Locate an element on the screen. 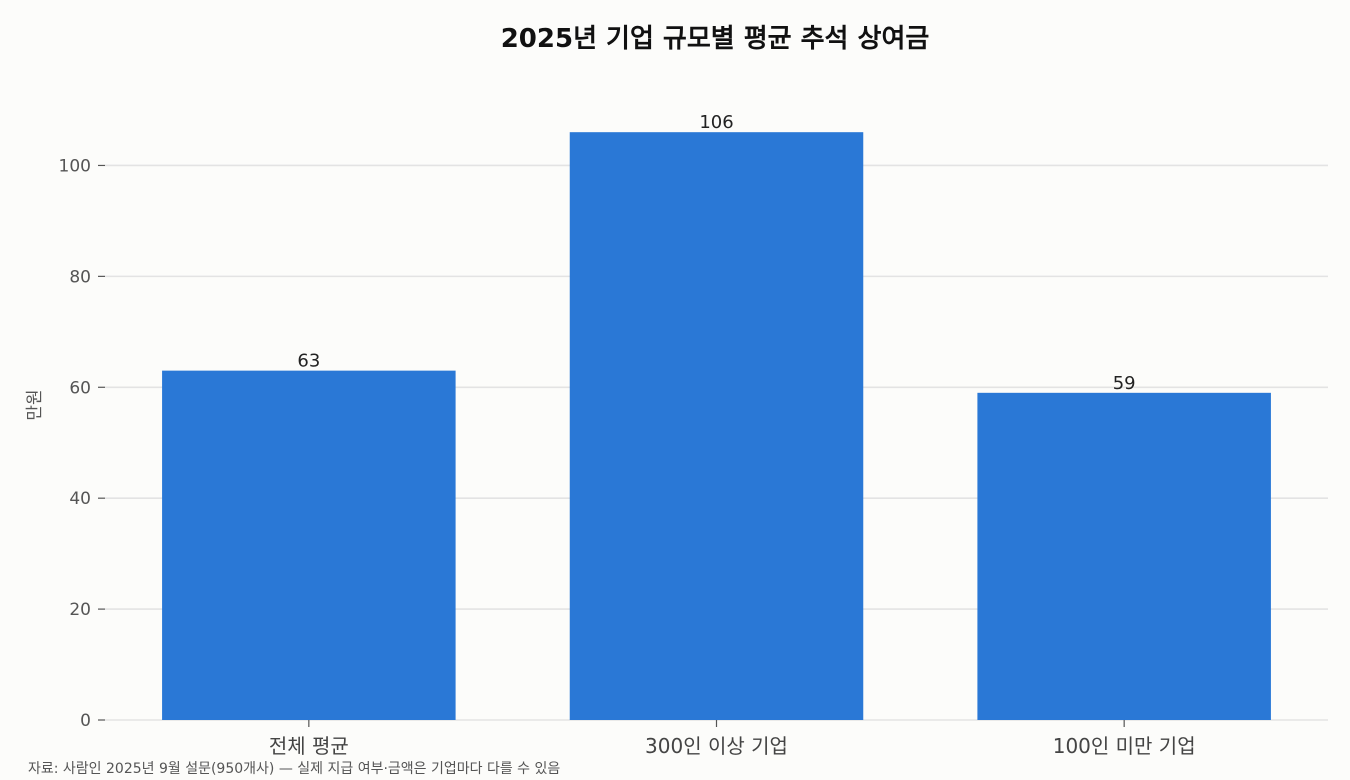  y-axis-label: 만원 is located at coordinates (35, 404).